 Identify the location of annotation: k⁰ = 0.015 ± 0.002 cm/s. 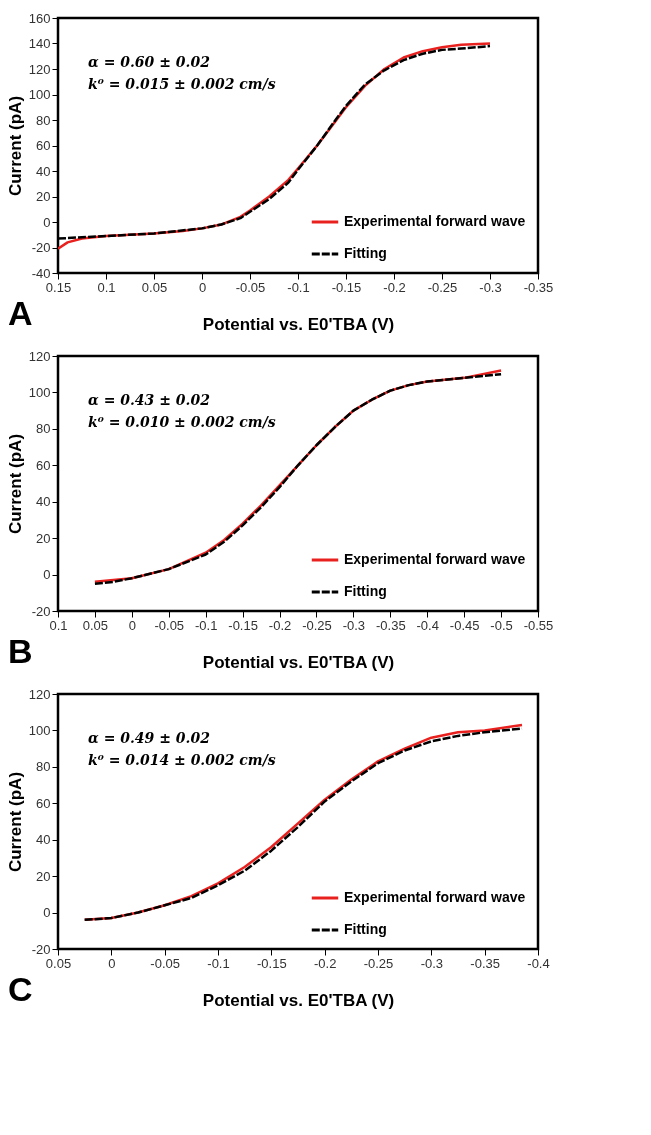
(182, 84).